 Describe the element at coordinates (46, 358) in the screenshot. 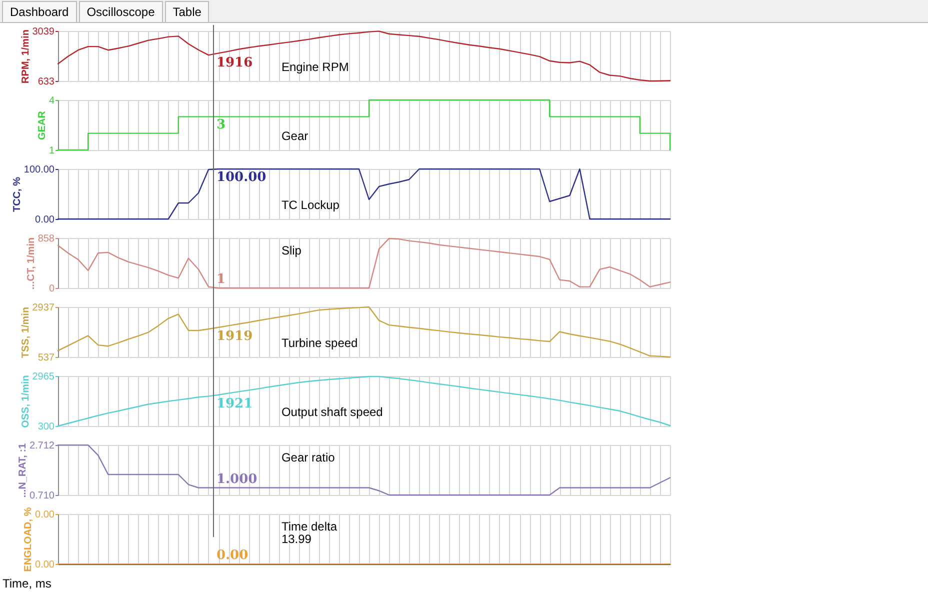

I see `y-tick-label: 537` at that location.